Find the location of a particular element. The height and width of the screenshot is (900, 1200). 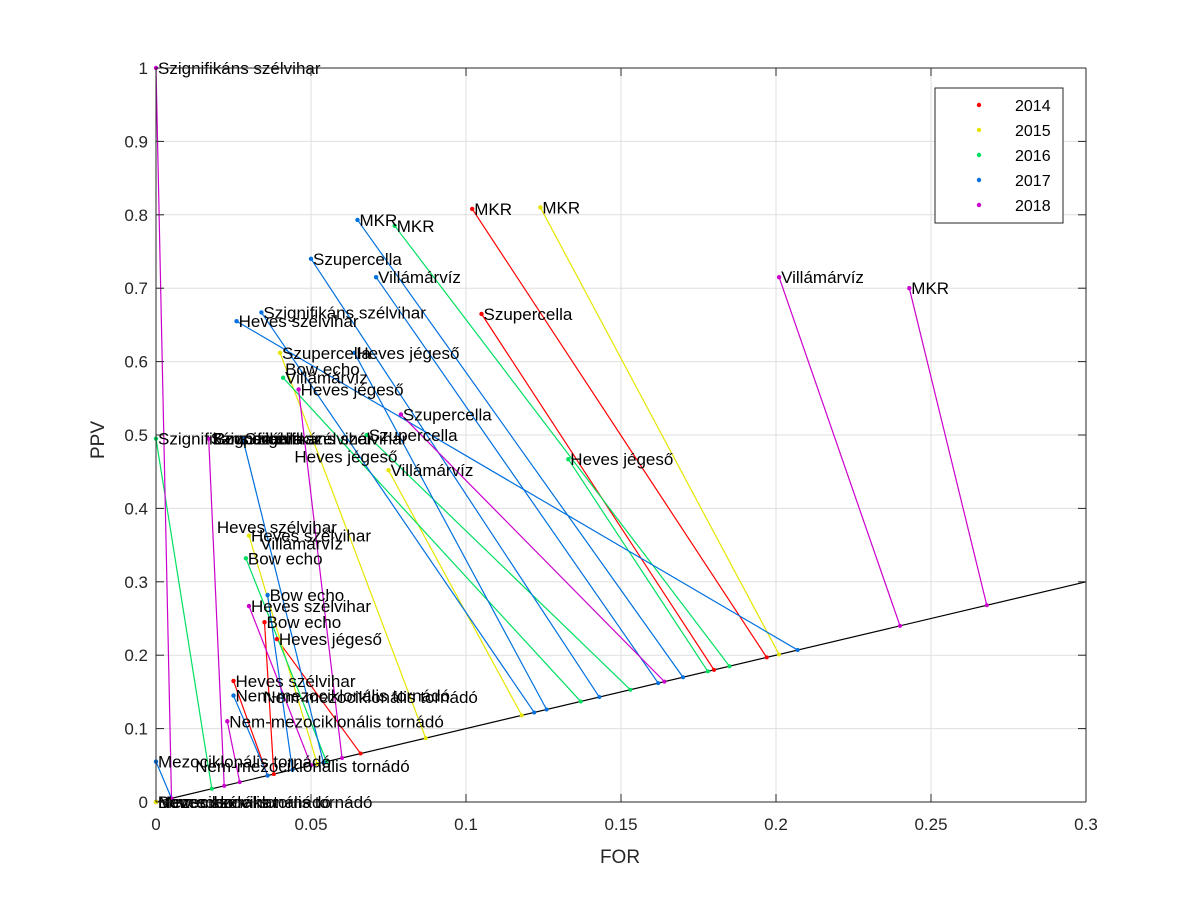

x-axis-title: FOR is located at coordinates (620, 857).